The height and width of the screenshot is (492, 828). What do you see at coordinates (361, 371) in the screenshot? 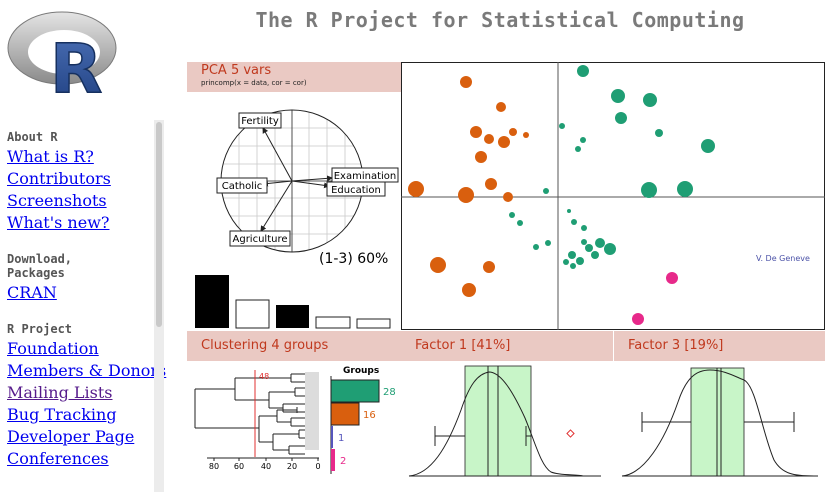
I see `groups-title: Groups` at bounding box center [361, 371].